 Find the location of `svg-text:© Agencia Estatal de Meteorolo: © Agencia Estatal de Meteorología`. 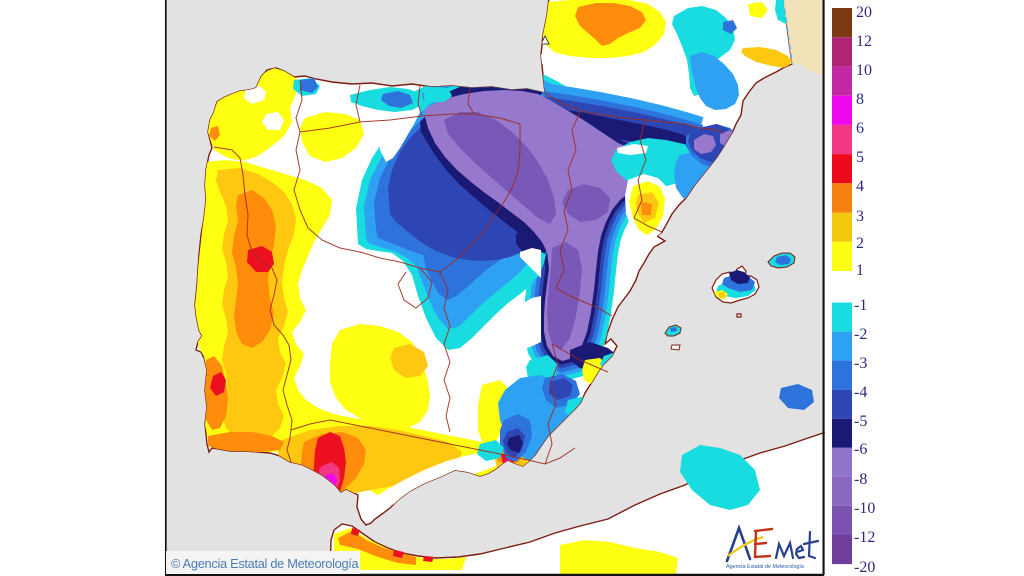

svg-text:© Agencia Estatal de Meteorolo: © Agencia Estatal de Meteorología is located at coordinates (265, 563).